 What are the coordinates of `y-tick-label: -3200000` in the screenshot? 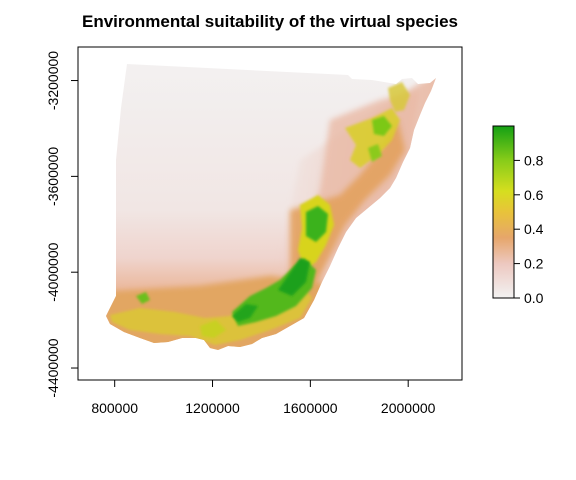 It's located at (53, 80).